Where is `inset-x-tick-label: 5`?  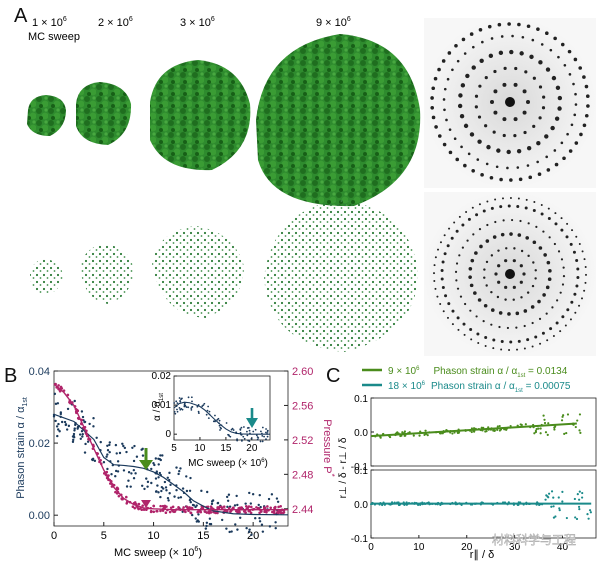
inset-x-tick-label: 5 is located at coordinates (174, 448).